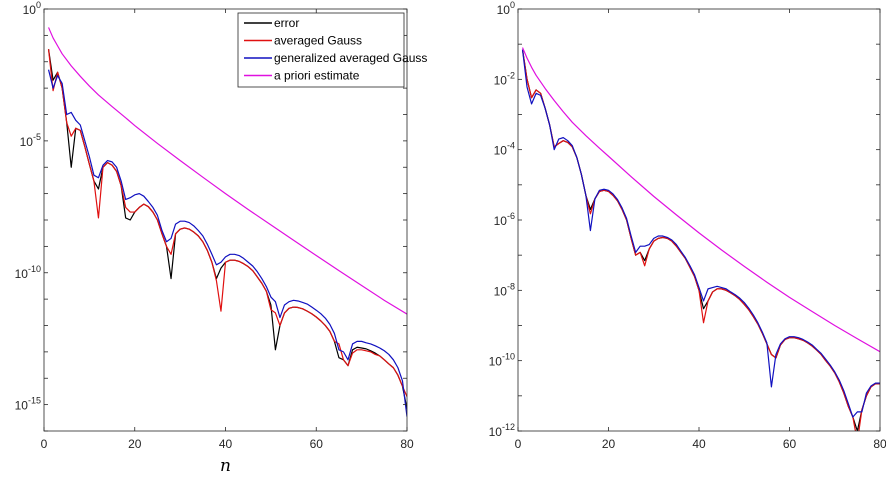  I want to click on legend-label: generalized averaged Gauss, so click(350, 58).